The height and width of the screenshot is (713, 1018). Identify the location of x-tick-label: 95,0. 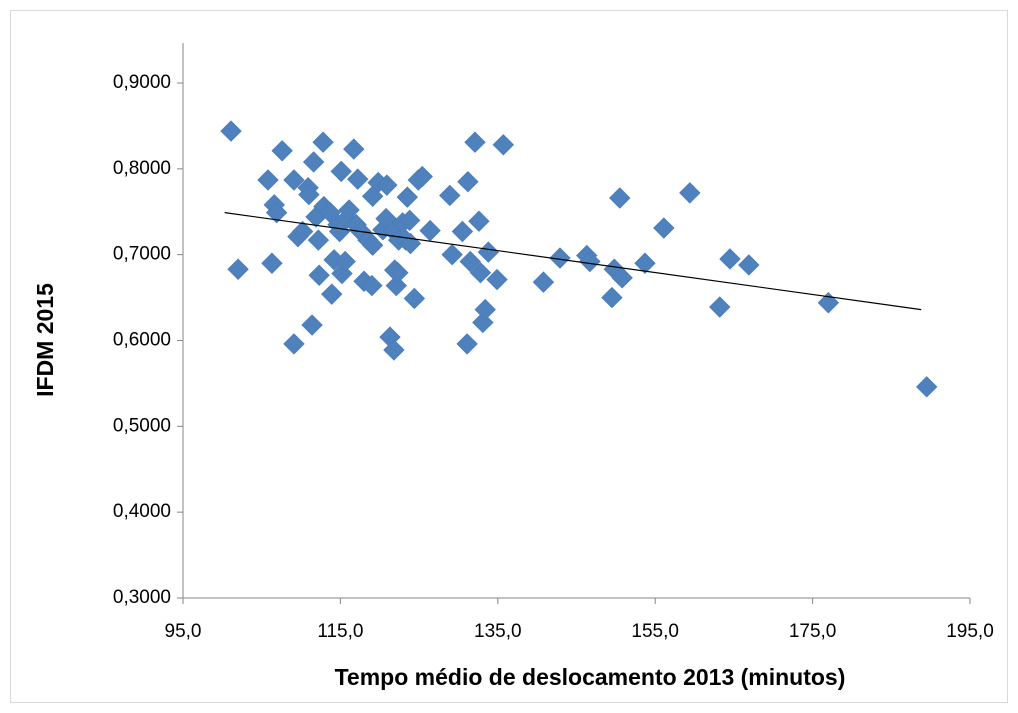
(183, 631).